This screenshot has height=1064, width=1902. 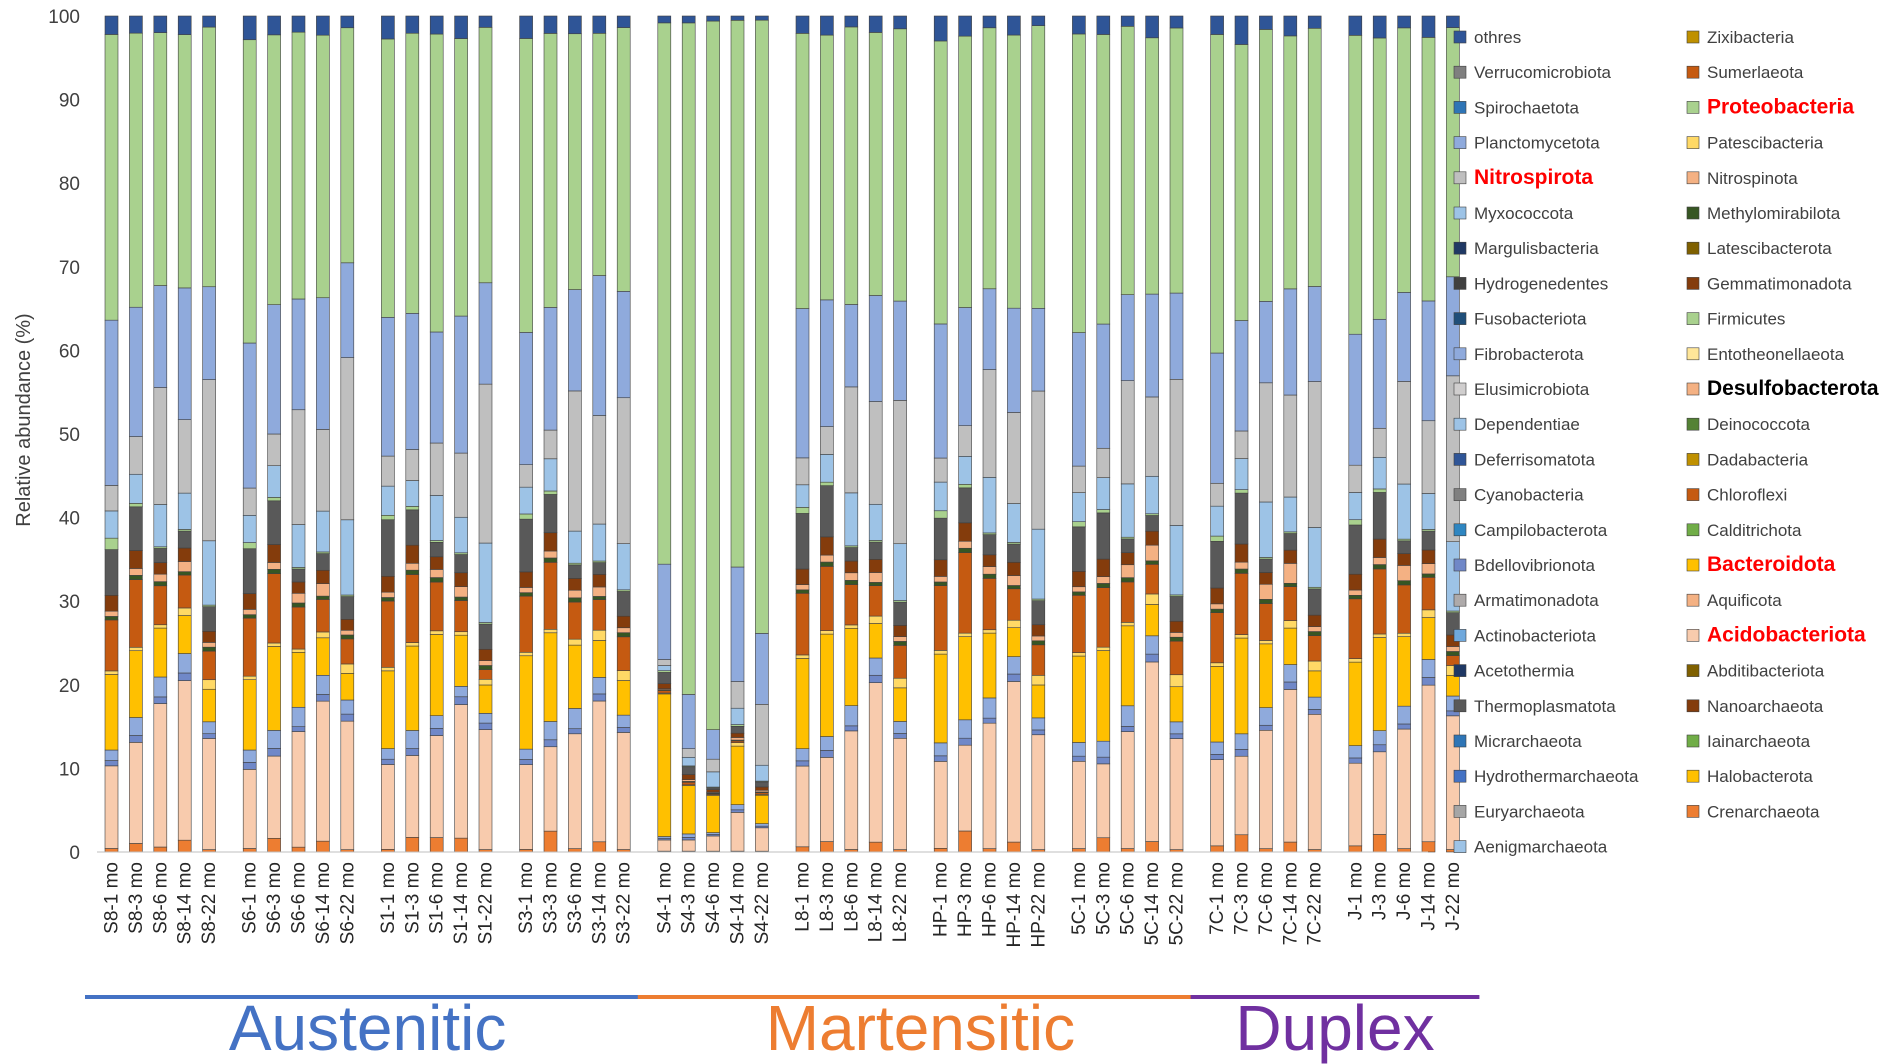 What do you see at coordinates (1526, 248) in the screenshot?
I see `legend-item-margulisbacteria: Margulisbacteria` at bounding box center [1526, 248].